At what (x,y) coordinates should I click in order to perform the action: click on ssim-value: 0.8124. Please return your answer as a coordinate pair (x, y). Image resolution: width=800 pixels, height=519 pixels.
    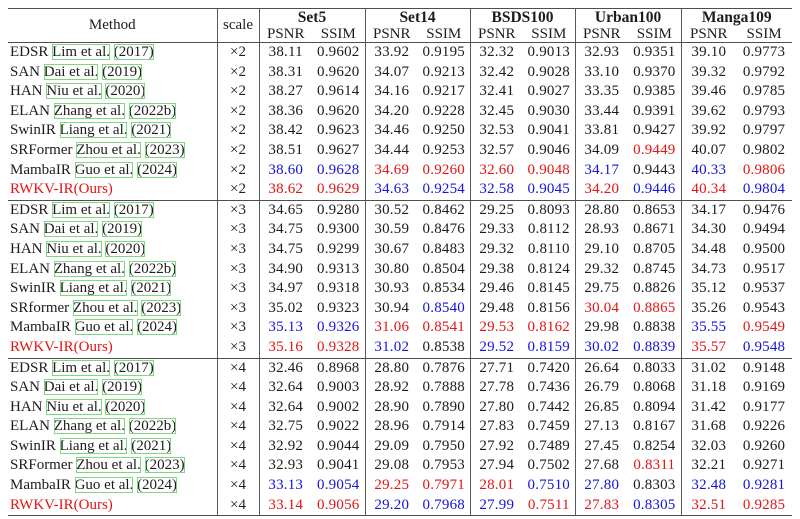
    Looking at the image, I should click on (548, 268).